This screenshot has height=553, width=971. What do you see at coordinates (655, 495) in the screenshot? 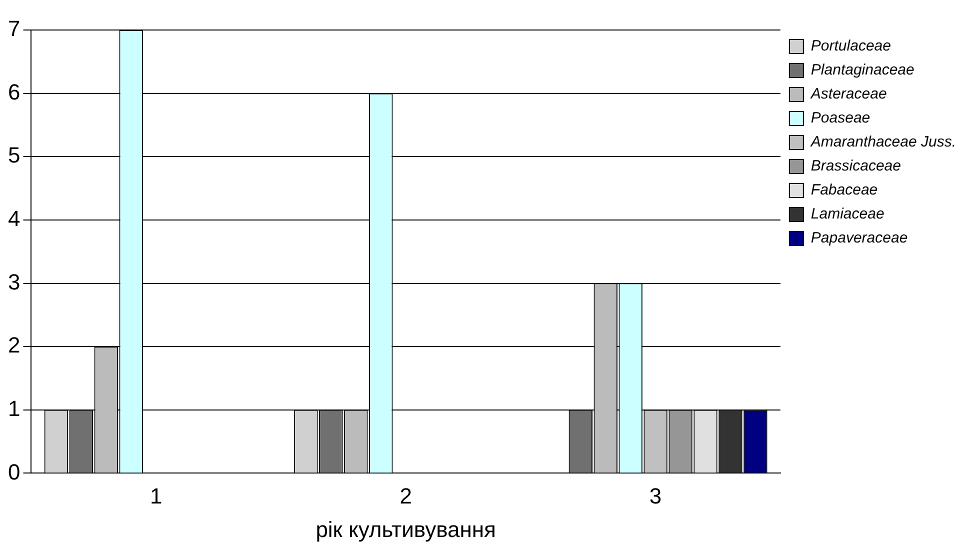
I see `x-tick-label: 3` at bounding box center [655, 495].